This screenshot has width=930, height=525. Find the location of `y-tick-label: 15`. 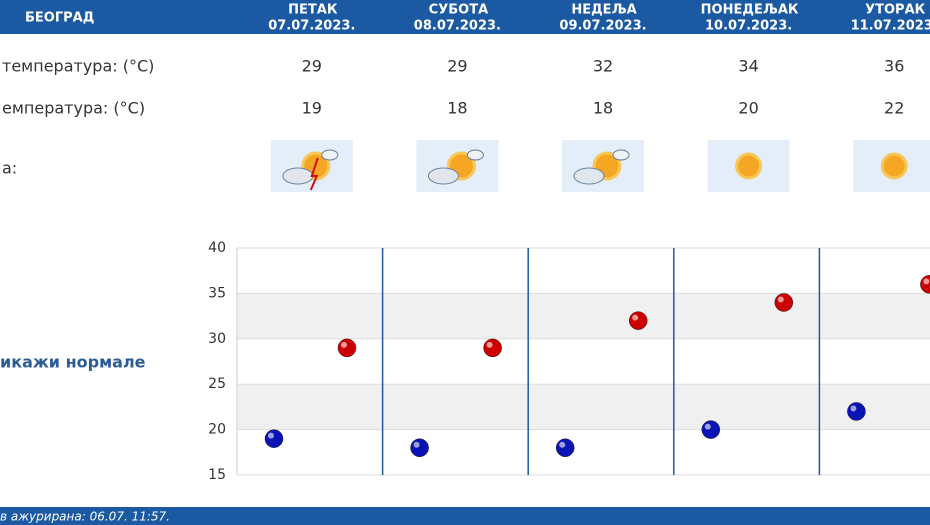

y-tick-label: 15 is located at coordinates (217, 475).